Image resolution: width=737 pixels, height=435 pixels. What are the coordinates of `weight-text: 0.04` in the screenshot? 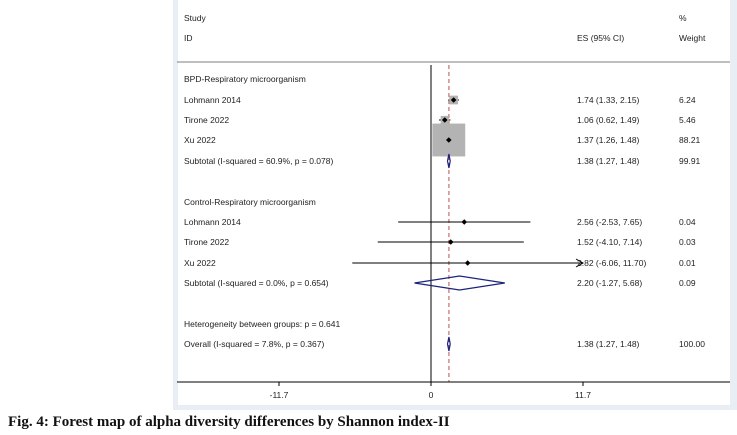 It's located at (687, 222).